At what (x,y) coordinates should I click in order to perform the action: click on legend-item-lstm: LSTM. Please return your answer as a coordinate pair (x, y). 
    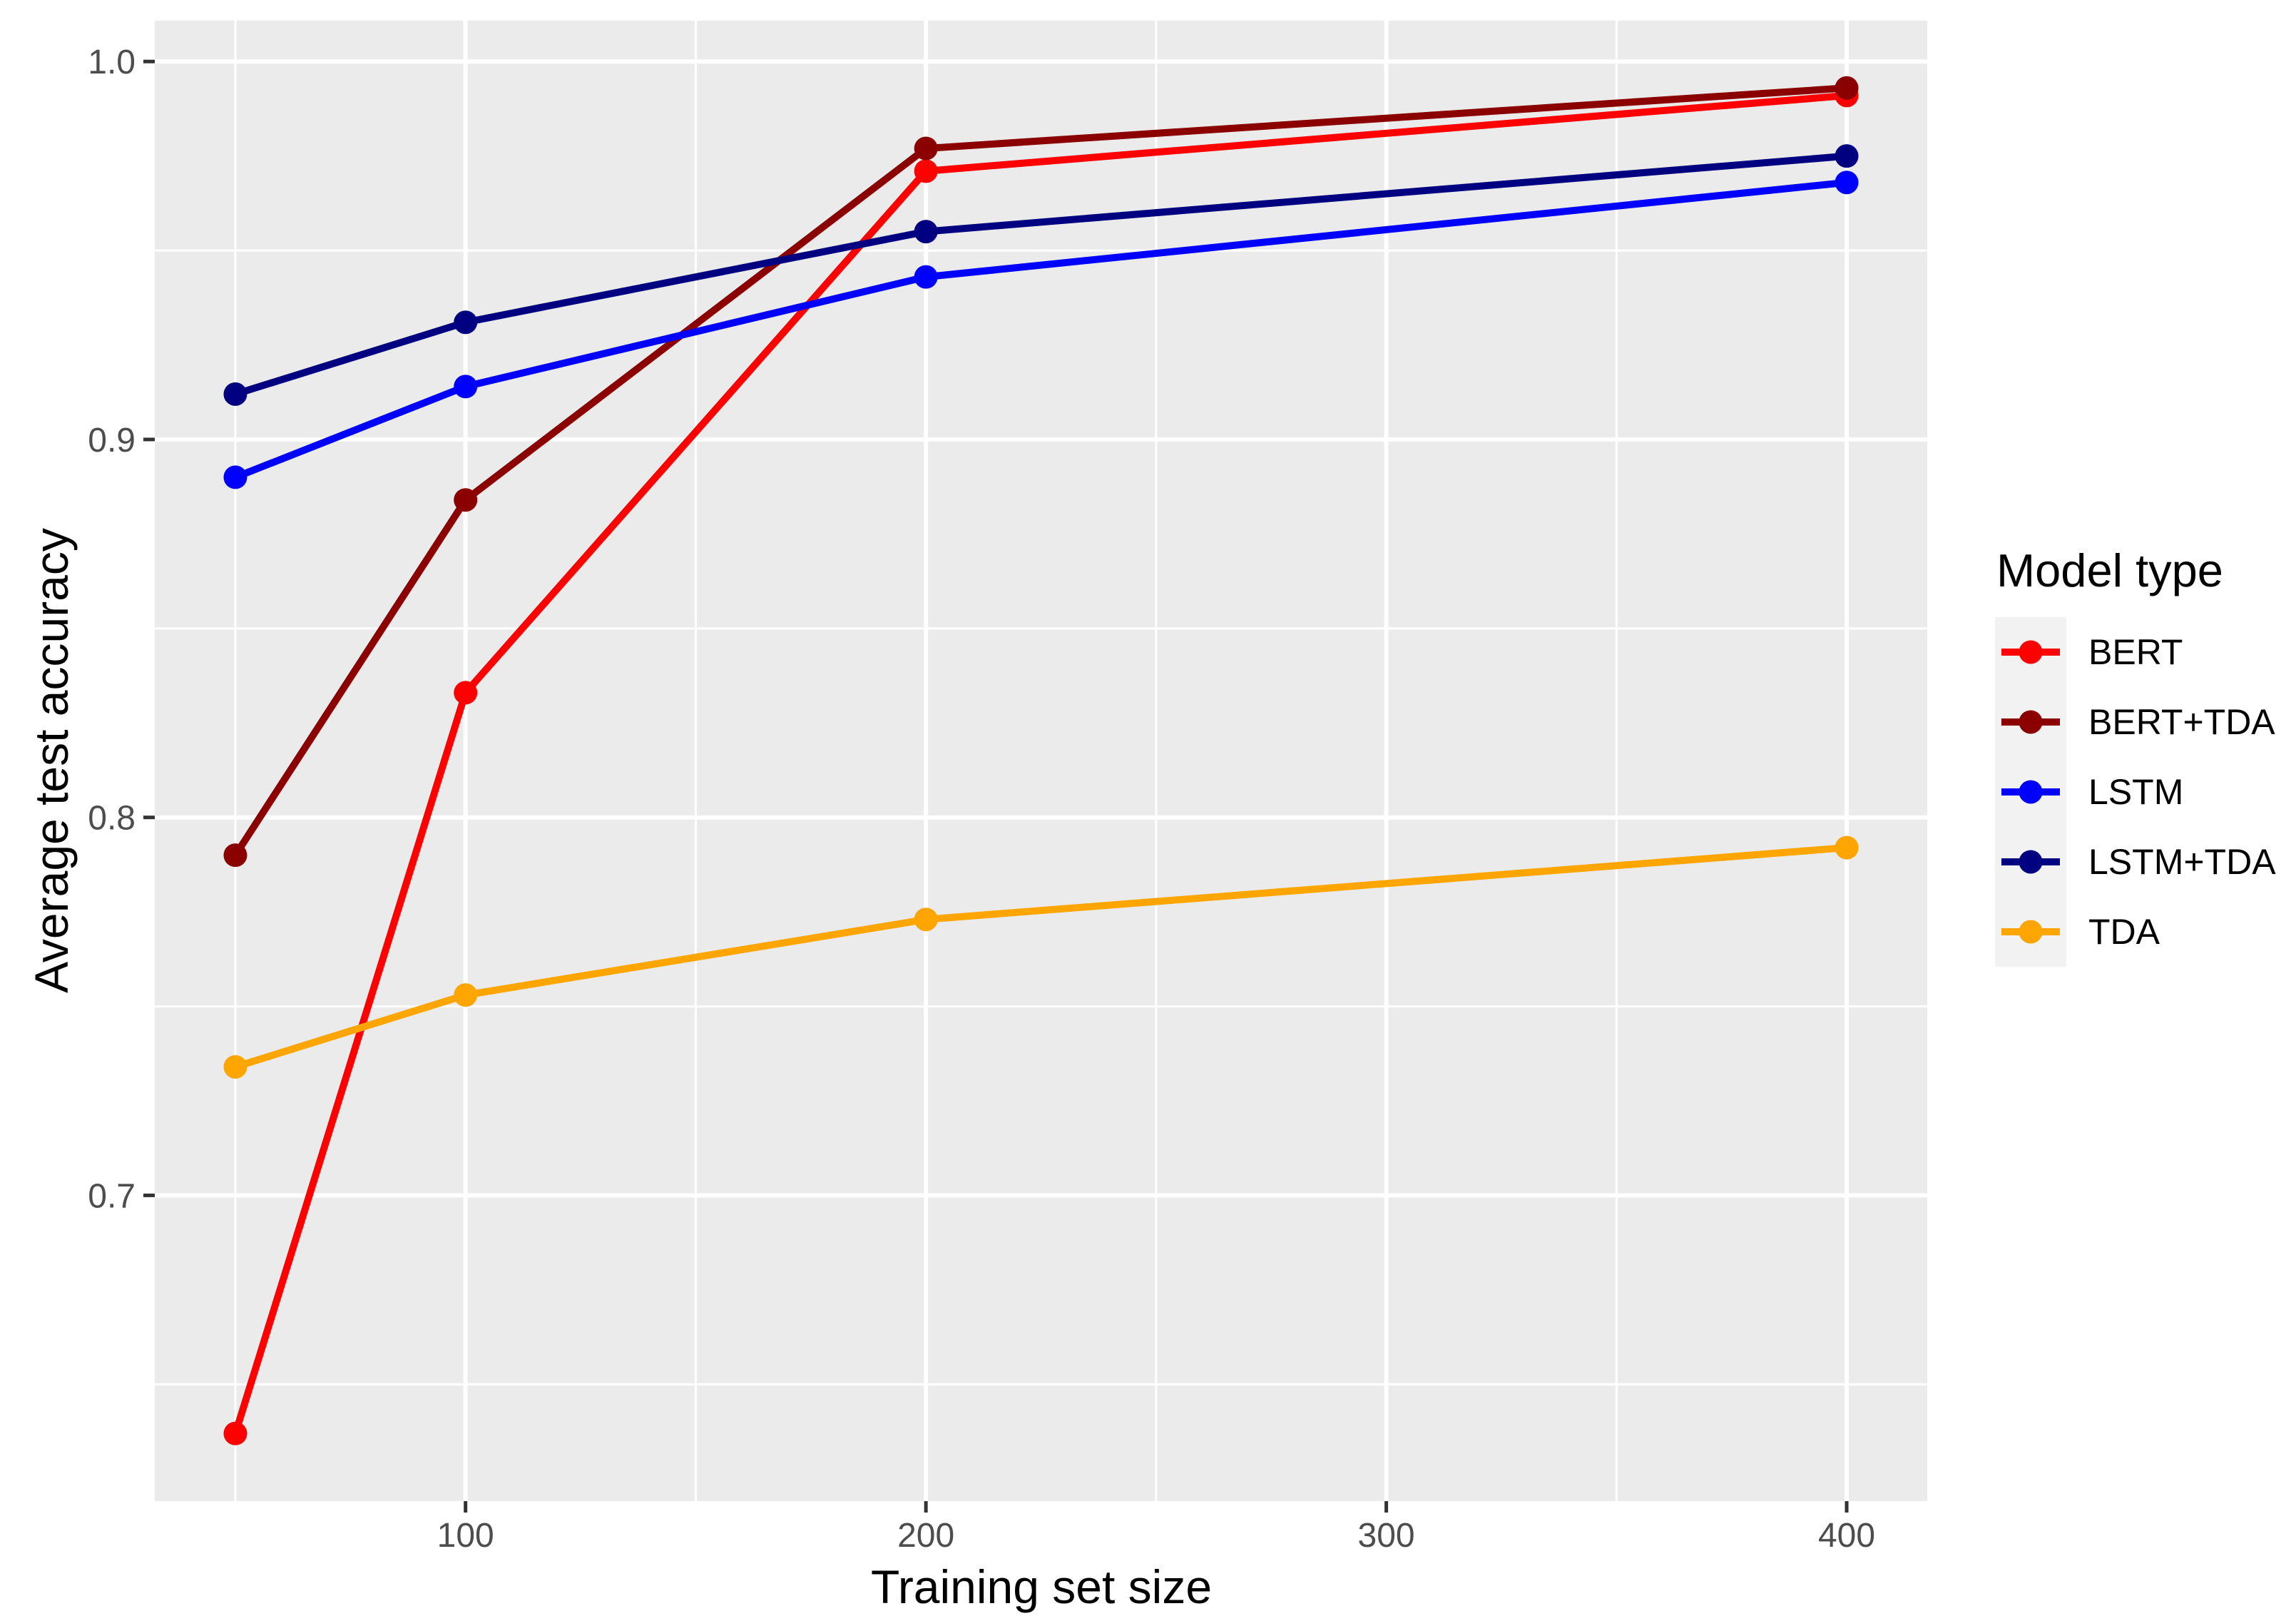
    Looking at the image, I should click on (2135, 792).